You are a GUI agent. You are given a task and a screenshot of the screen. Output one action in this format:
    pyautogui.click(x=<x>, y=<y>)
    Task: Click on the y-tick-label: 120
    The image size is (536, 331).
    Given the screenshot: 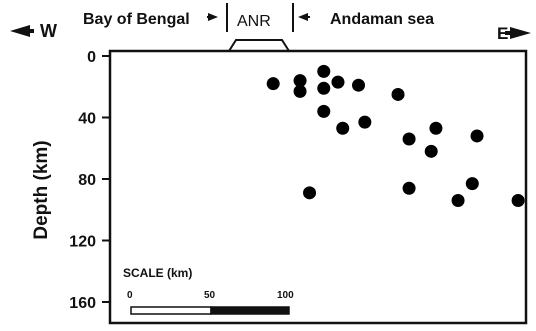 What is the action you would take?
    pyautogui.click(x=82, y=242)
    